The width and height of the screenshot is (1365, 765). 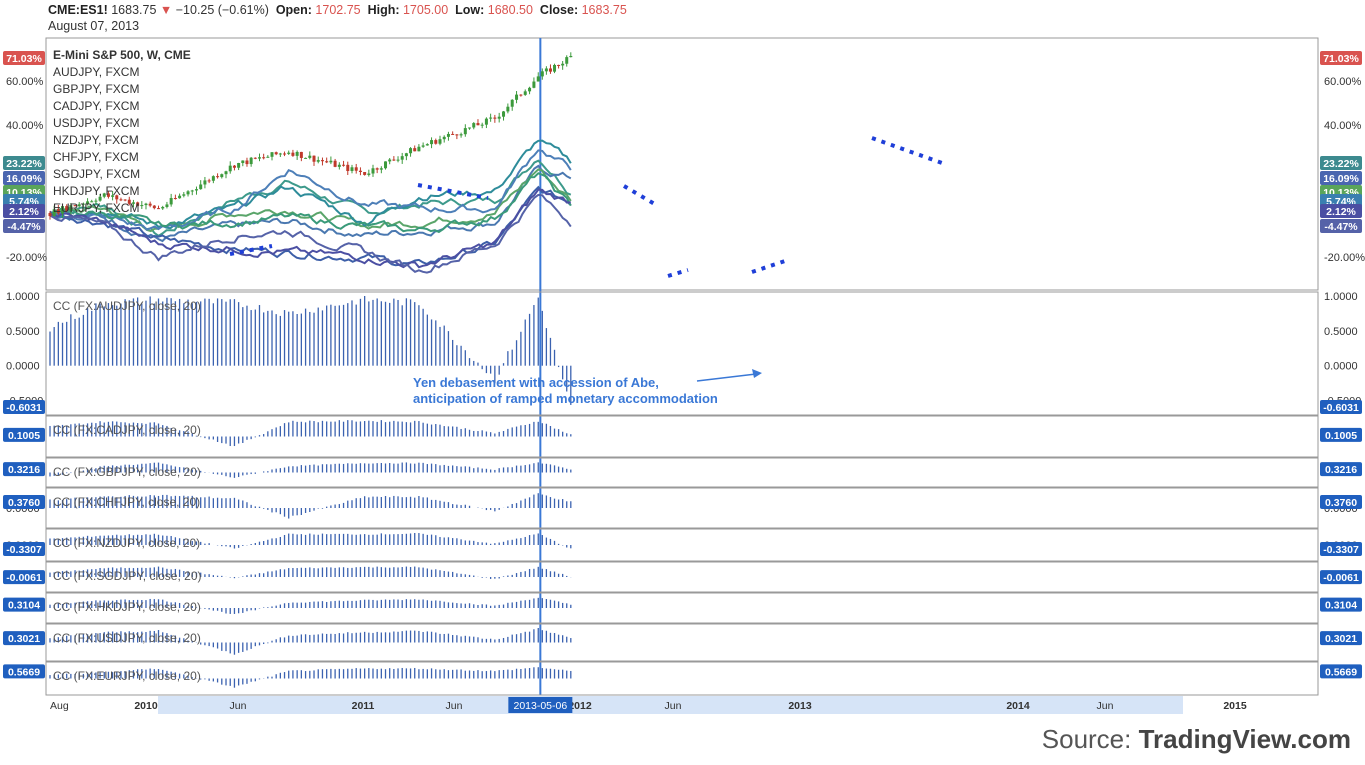 I want to click on indicator-tag-left: 0.3216, so click(x=24, y=469).